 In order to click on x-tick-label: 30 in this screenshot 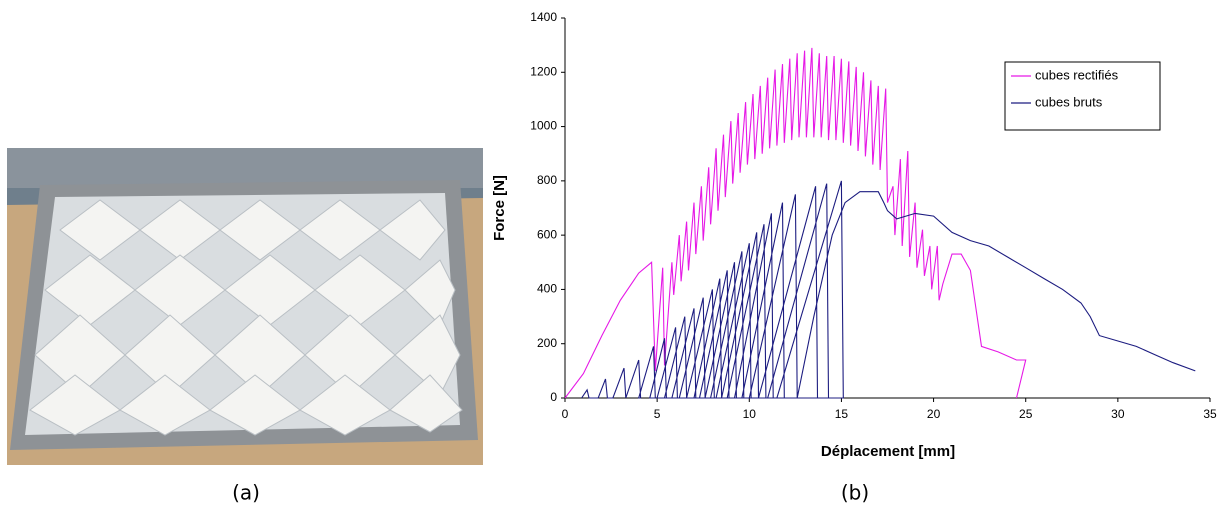, I will do `click(1118, 414)`.